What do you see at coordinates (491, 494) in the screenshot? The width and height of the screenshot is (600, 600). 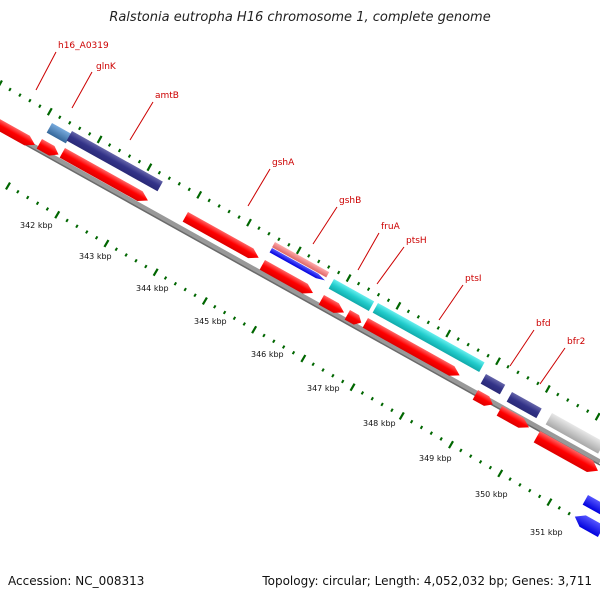 I see `kbp-label: 350 kbp` at bounding box center [491, 494].